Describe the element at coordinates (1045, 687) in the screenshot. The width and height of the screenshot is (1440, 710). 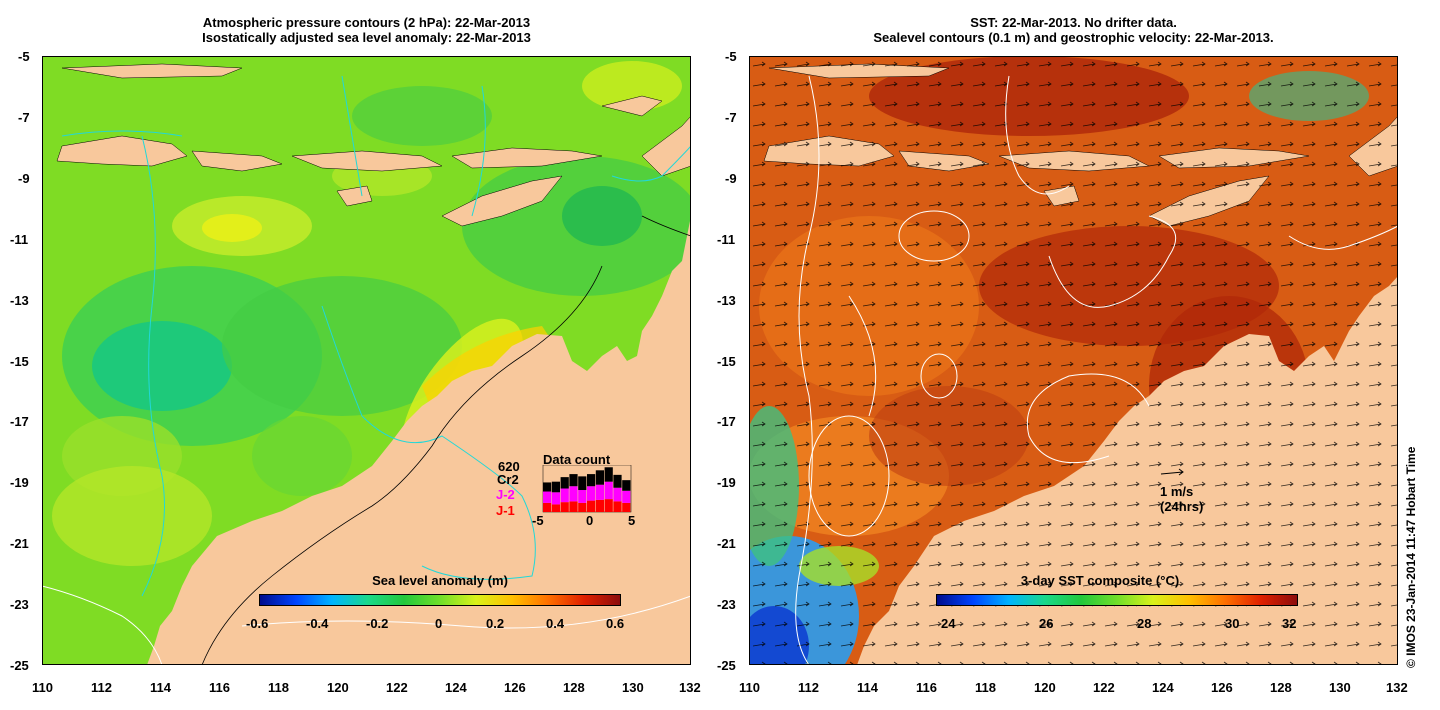
I see `right-lon-tick: 120` at that location.